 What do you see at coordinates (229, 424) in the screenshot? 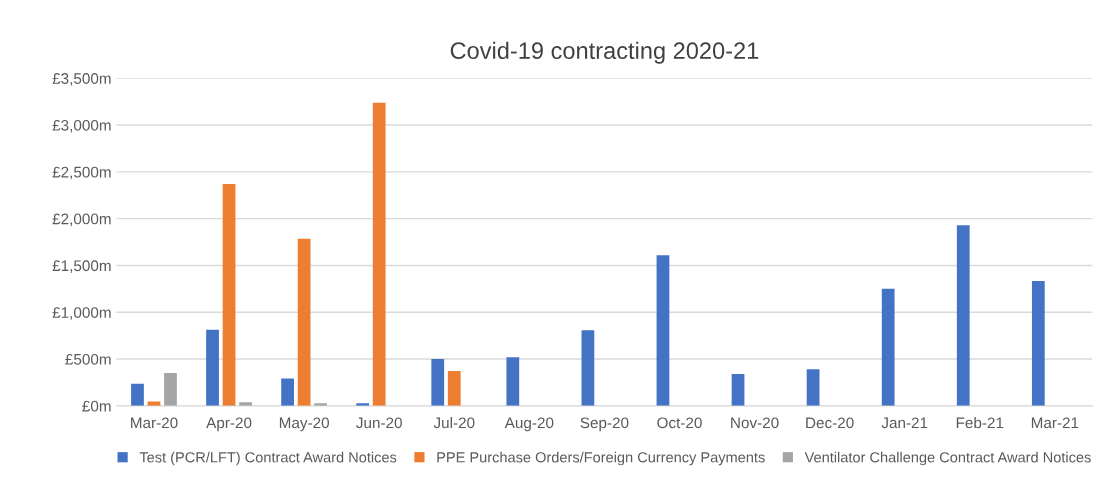
I see `x-tick-label: Apr-20` at bounding box center [229, 424].